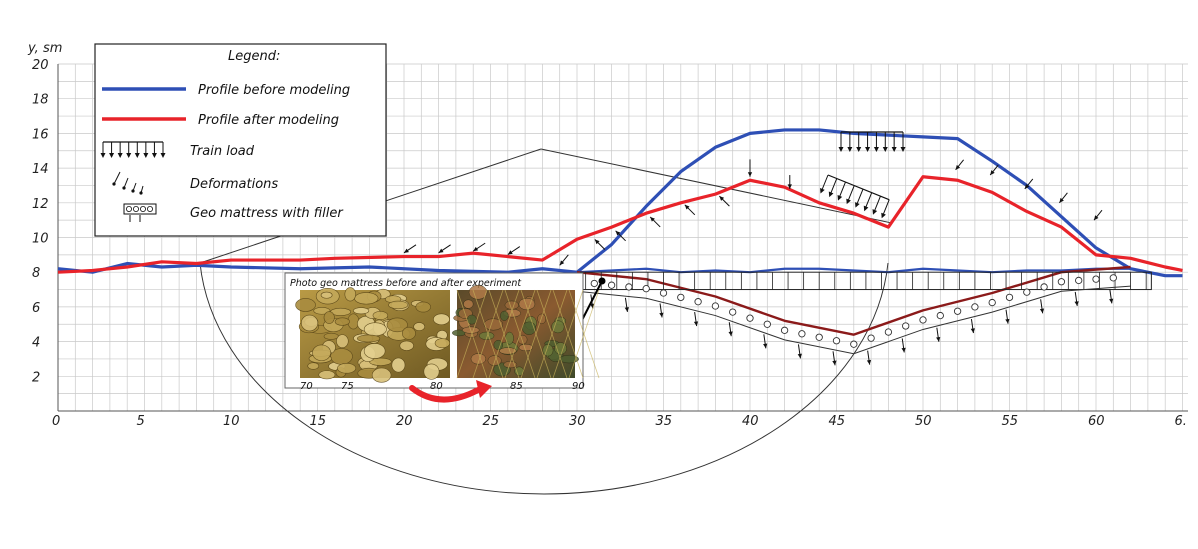 The width and height of the screenshot is (1198, 549). What do you see at coordinates (578, 386) in the screenshot?
I see `inset-tick-label: 90` at bounding box center [578, 386].